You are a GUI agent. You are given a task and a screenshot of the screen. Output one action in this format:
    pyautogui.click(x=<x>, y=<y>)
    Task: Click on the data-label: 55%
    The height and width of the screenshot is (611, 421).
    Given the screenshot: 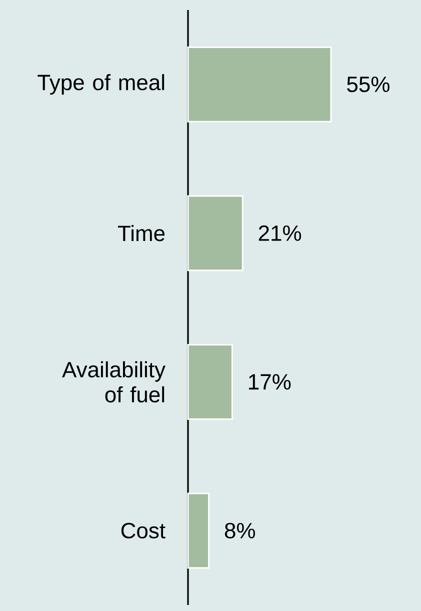 What is the action you would take?
    pyautogui.click(x=368, y=84)
    